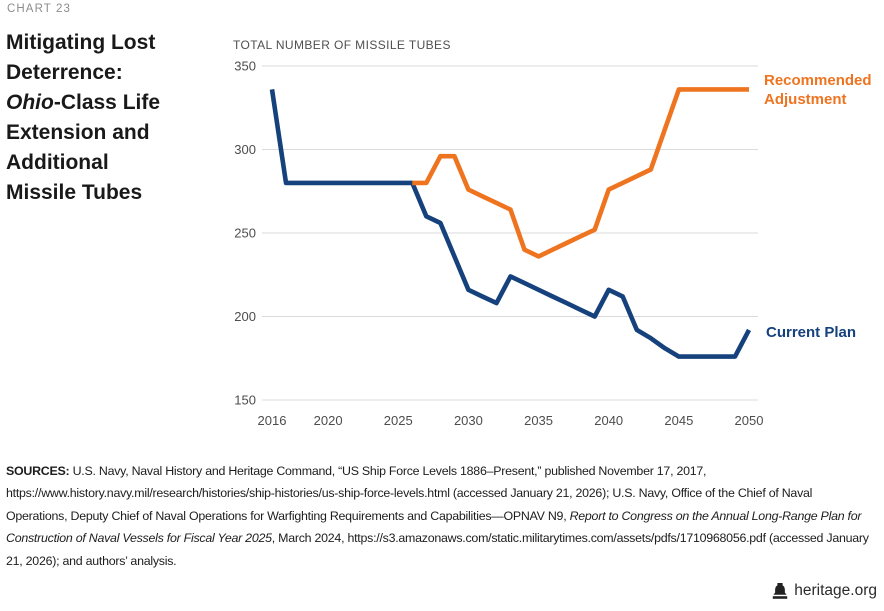 This screenshot has height=611, width=884. Describe the element at coordinates (328, 420) in the screenshot. I see `x-tick-label-2020: 2020` at that location.